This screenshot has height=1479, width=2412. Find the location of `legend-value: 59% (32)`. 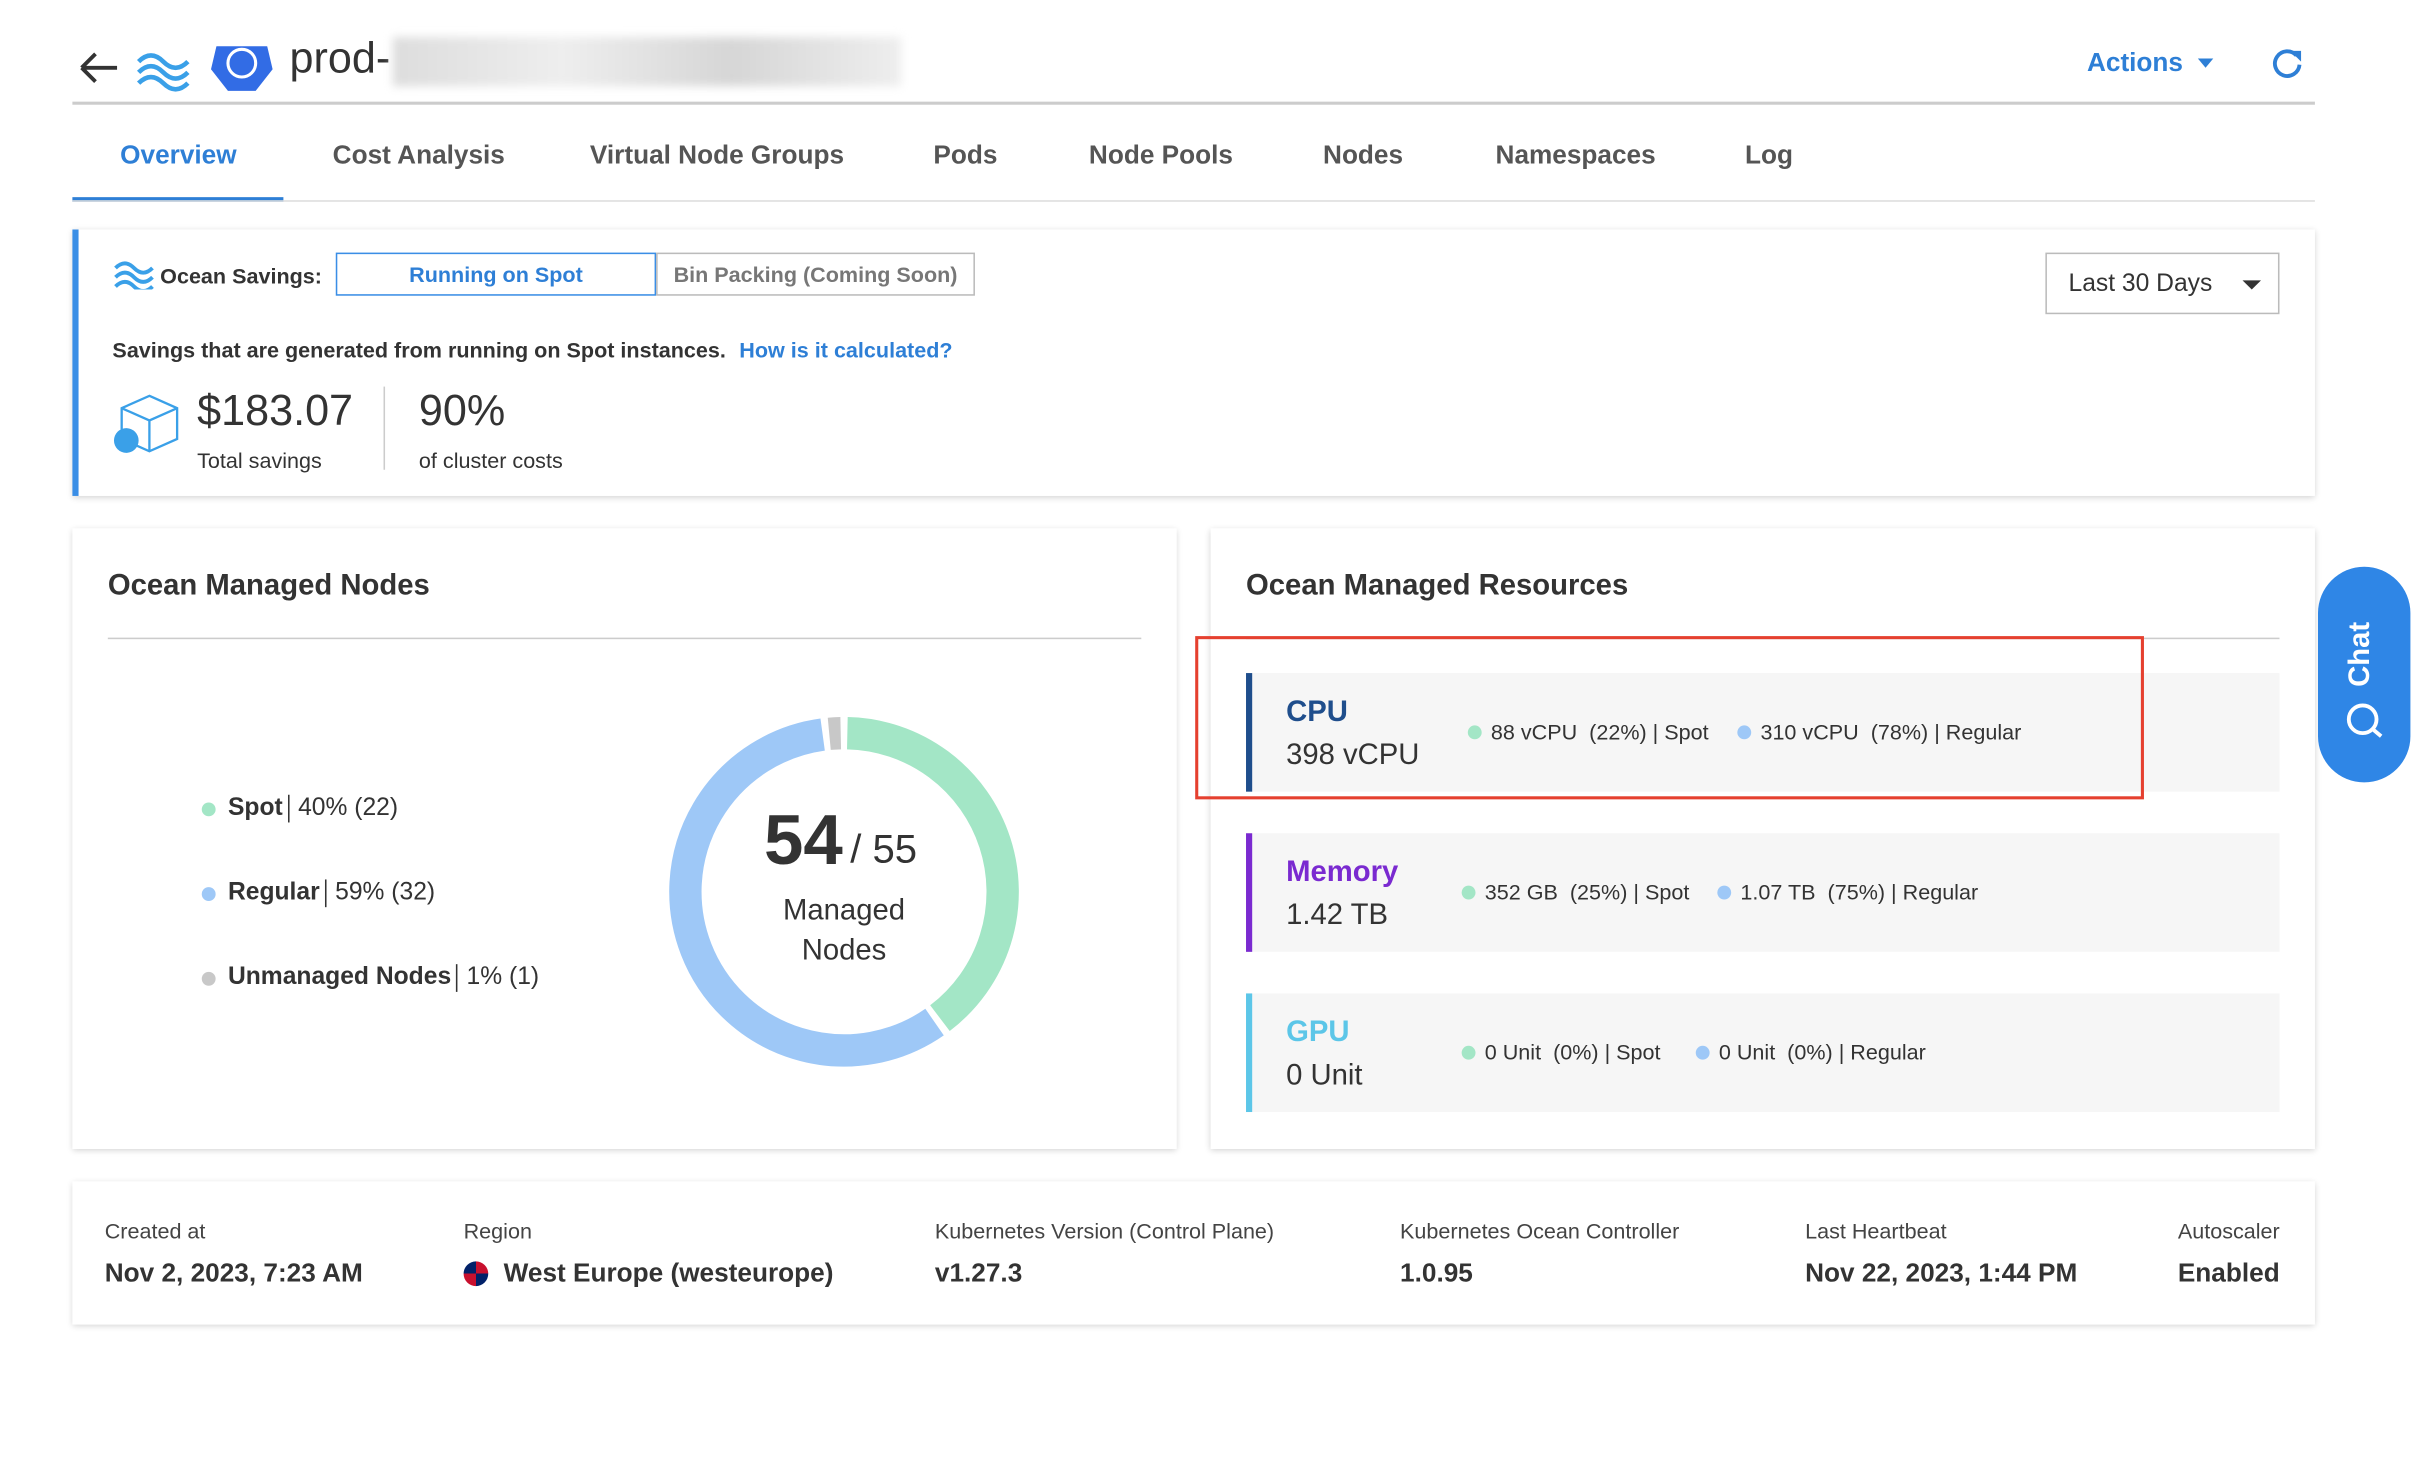

legend-value: 59% (32) is located at coordinates (385, 892).